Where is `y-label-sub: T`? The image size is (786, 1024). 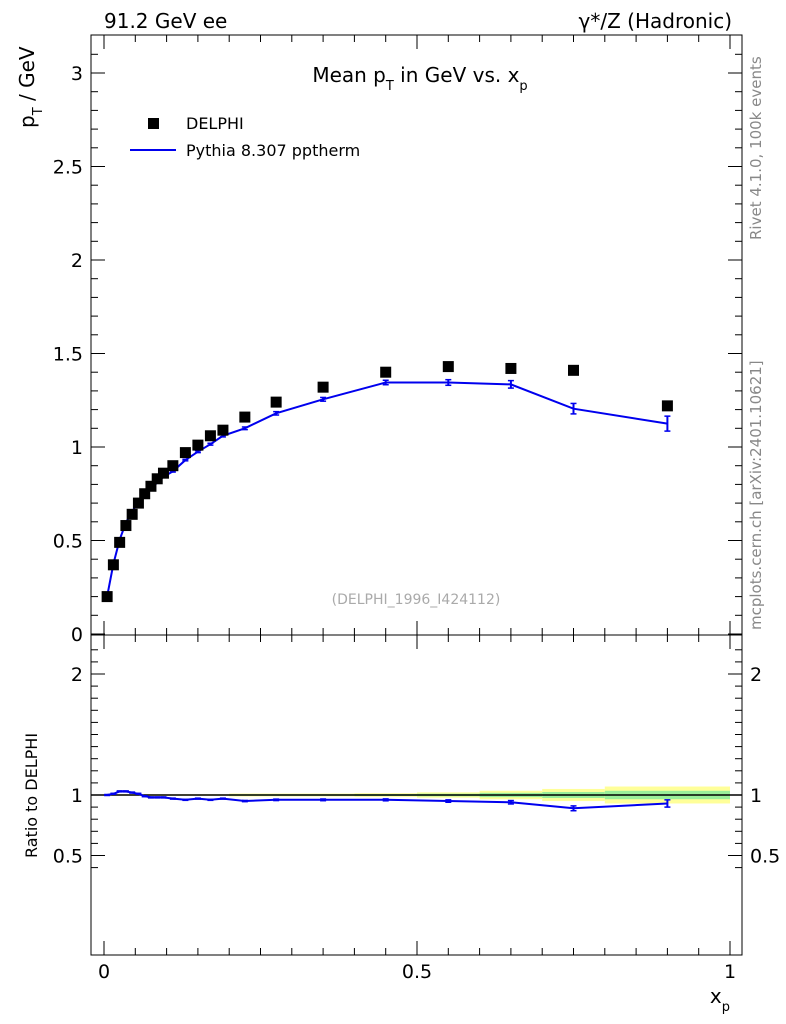
y-label-sub: T is located at coordinates (38, 111).